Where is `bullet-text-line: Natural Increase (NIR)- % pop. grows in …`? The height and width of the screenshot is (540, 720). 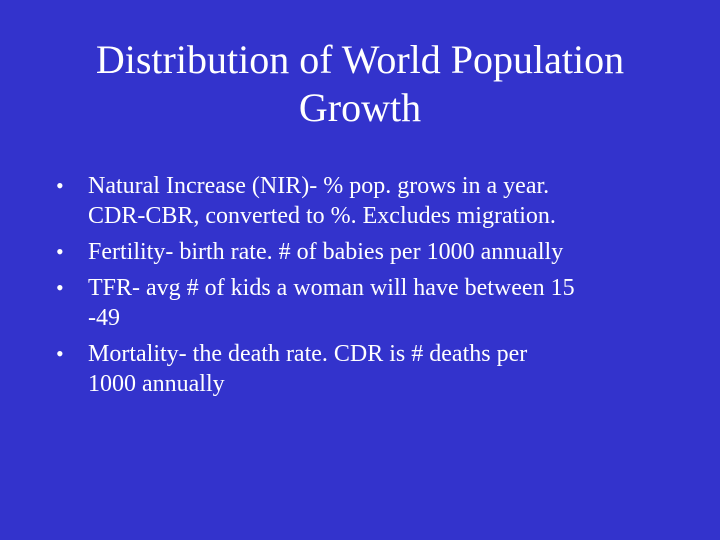
bullet-text-line: Natural Increase (NIR)- % pop. grows in … is located at coordinates (319, 186).